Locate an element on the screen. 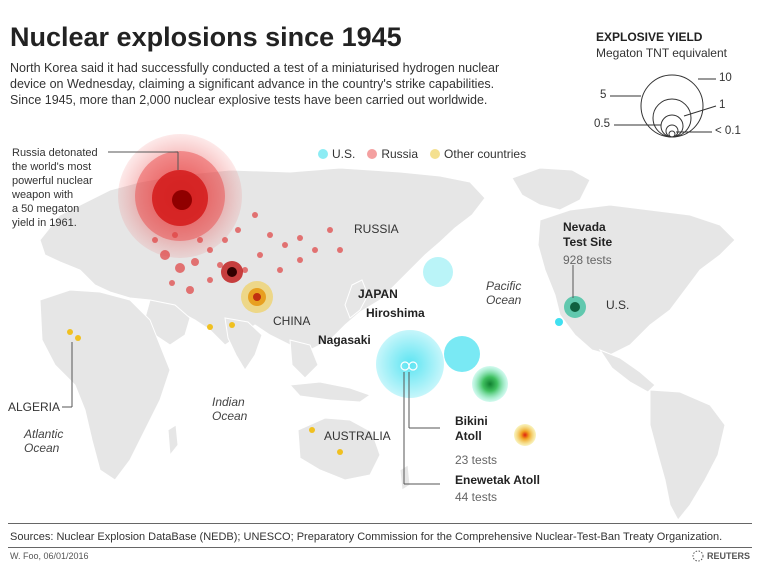 Image resolution: width=760 pixels, height=570 pixels. central-america-shape is located at coordinates (627, 370).